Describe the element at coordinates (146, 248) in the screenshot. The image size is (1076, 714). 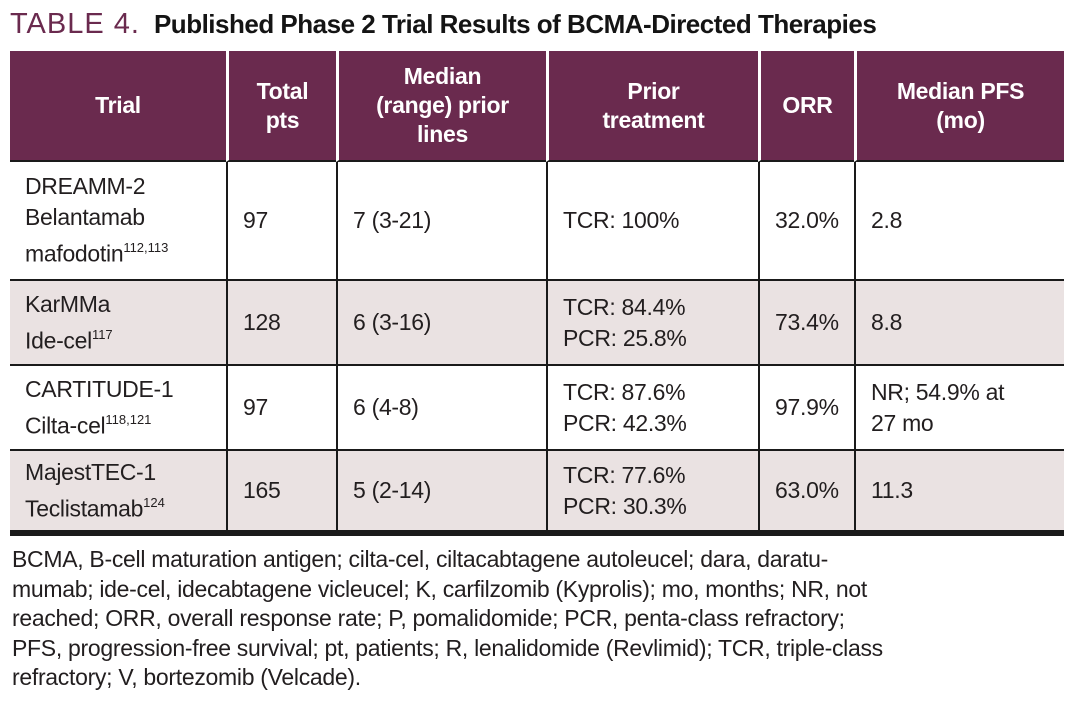
I see `reference-superscript: 112,113` at that location.